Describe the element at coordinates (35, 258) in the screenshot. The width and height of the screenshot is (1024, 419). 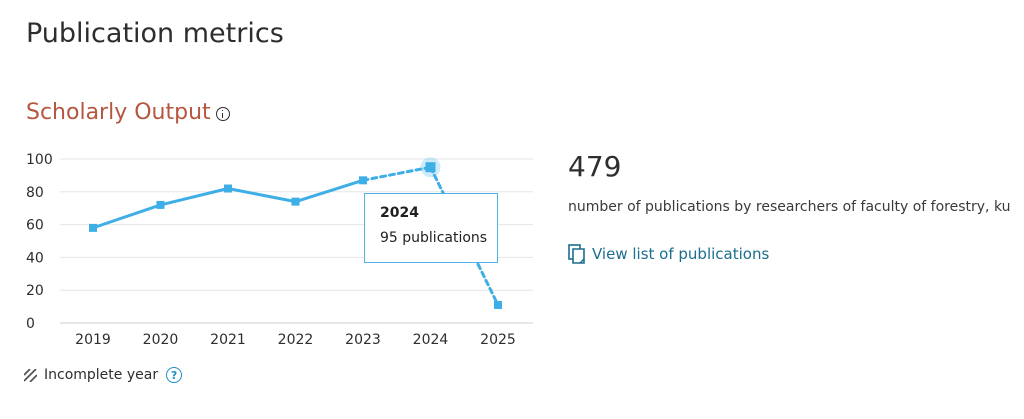
I see `y-tick-label: 40` at that location.